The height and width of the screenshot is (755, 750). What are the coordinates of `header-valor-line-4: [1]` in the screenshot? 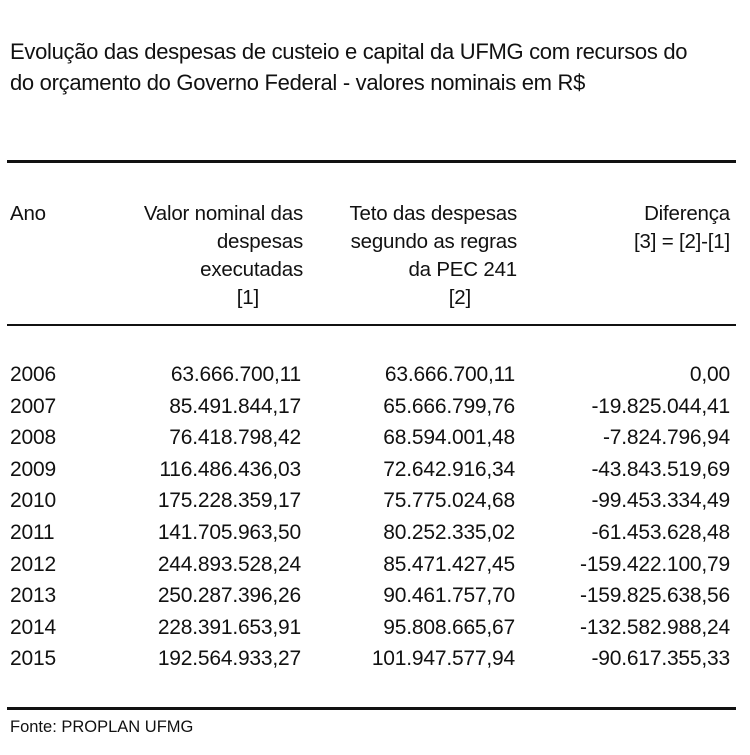 It's located at (247, 297).